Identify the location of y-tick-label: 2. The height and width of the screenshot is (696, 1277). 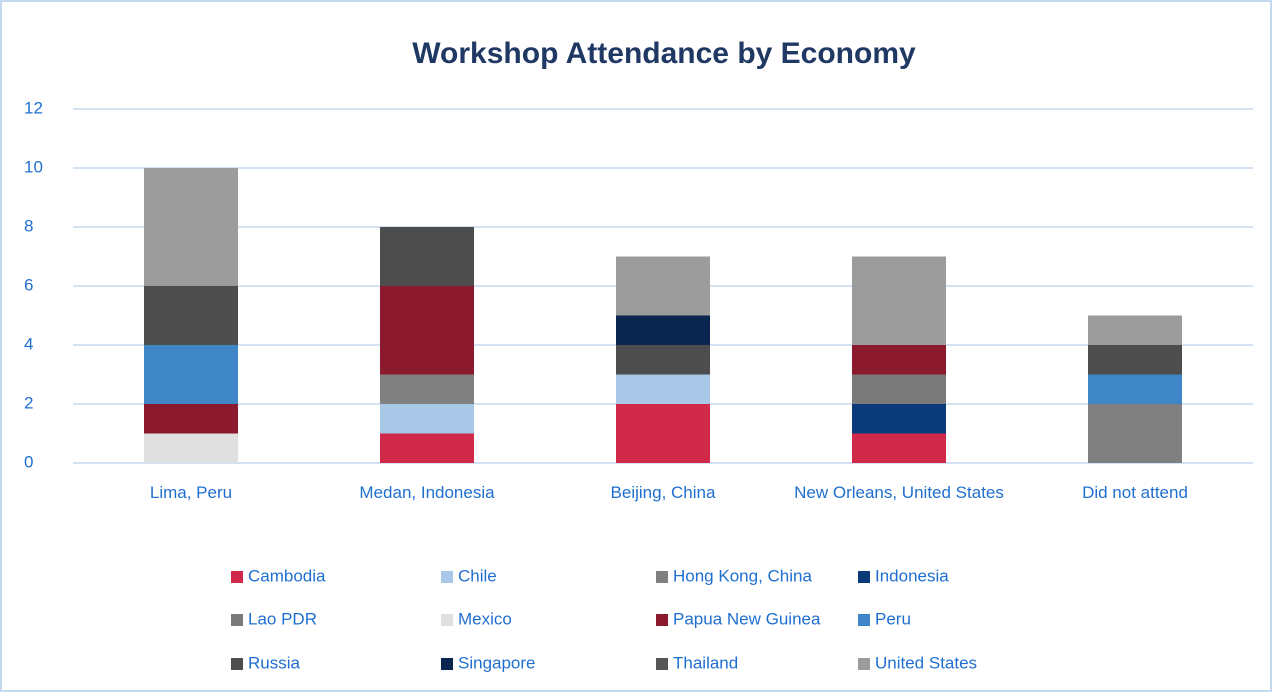
(28, 402).